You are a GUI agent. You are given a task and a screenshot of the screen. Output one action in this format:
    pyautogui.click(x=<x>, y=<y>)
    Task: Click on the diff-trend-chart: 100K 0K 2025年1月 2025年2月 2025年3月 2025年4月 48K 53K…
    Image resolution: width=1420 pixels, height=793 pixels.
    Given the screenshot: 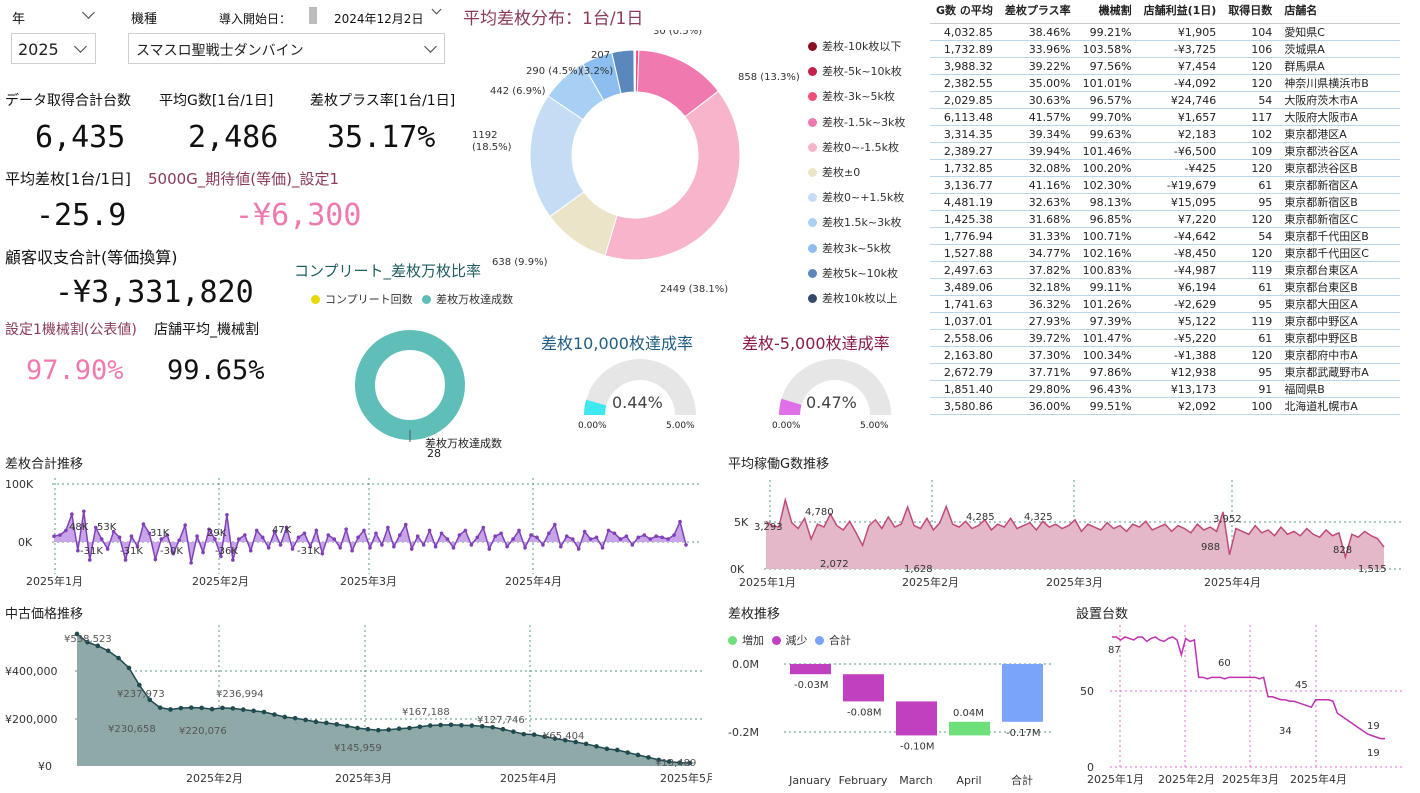 What is the action you would take?
    pyautogui.click(x=355, y=530)
    